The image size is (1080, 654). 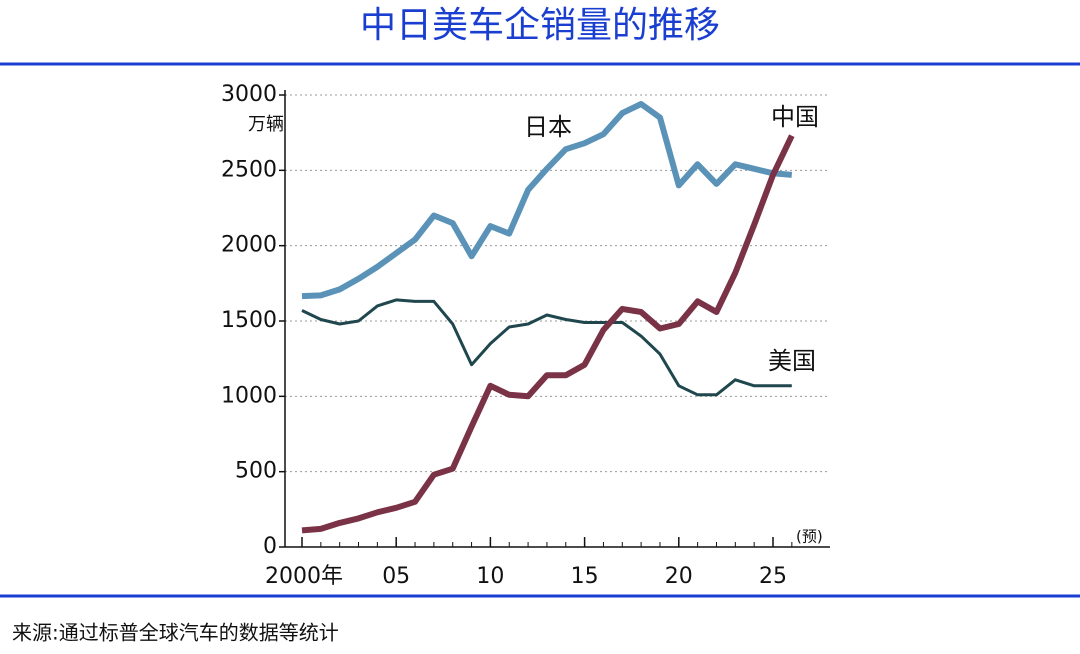 What do you see at coordinates (266, 124) in the screenshot?
I see `unit-label: 万辆` at bounding box center [266, 124].